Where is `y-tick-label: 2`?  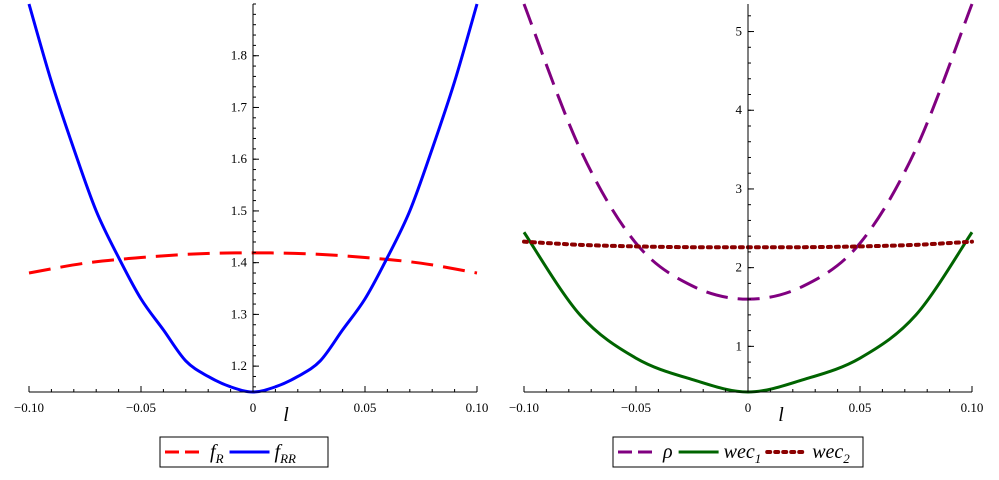
y-tick-label: 2 is located at coordinates (739, 267).